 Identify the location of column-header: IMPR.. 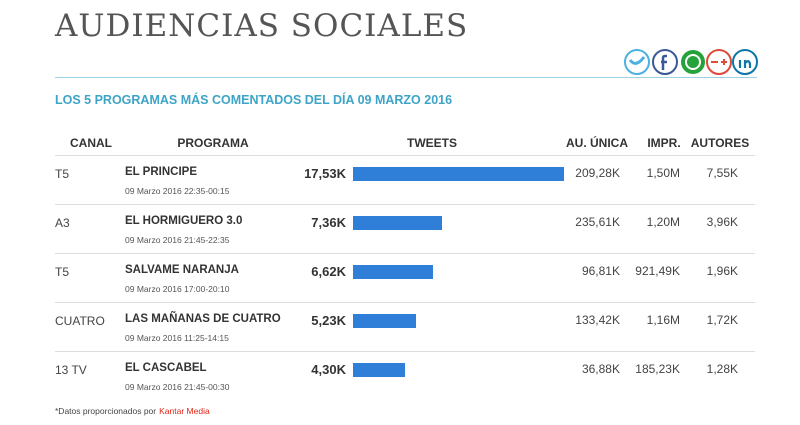
(664, 143).